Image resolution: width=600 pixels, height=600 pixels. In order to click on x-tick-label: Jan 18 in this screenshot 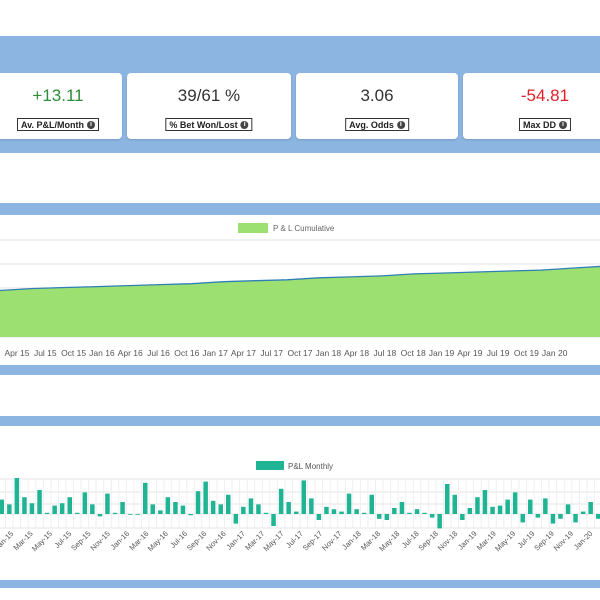, I will do `click(329, 353)`.